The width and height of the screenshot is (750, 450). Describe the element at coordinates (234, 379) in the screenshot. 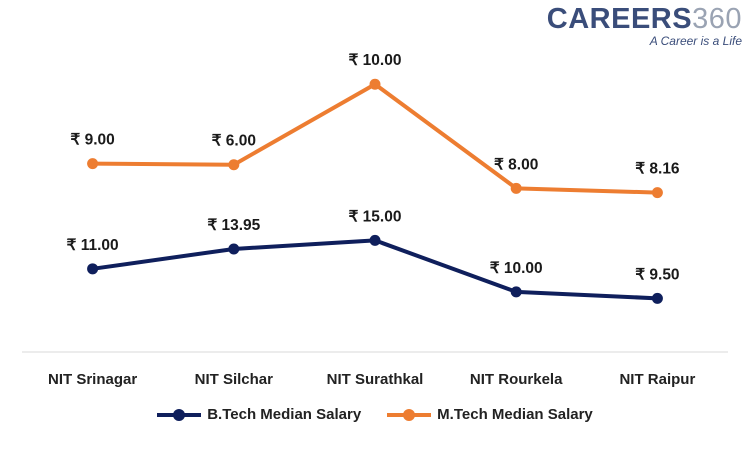

I see `x-tick-label: NIT Silchar` at that location.